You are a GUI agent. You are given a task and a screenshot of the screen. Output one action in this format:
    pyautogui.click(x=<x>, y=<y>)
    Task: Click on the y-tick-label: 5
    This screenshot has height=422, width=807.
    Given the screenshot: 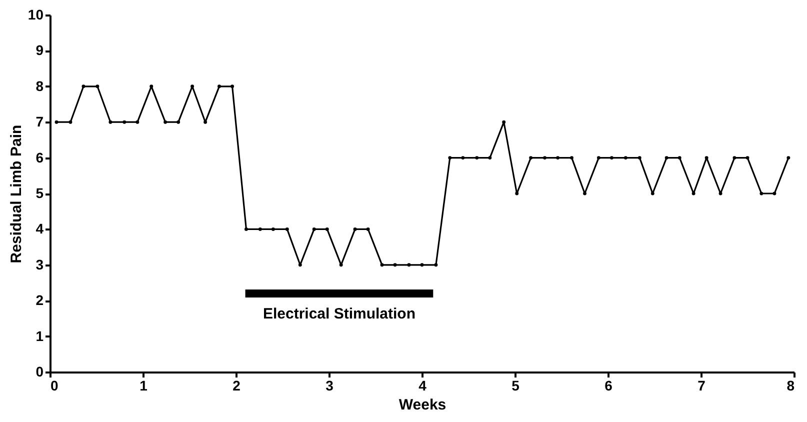 What is the action you would take?
    pyautogui.click(x=40, y=193)
    